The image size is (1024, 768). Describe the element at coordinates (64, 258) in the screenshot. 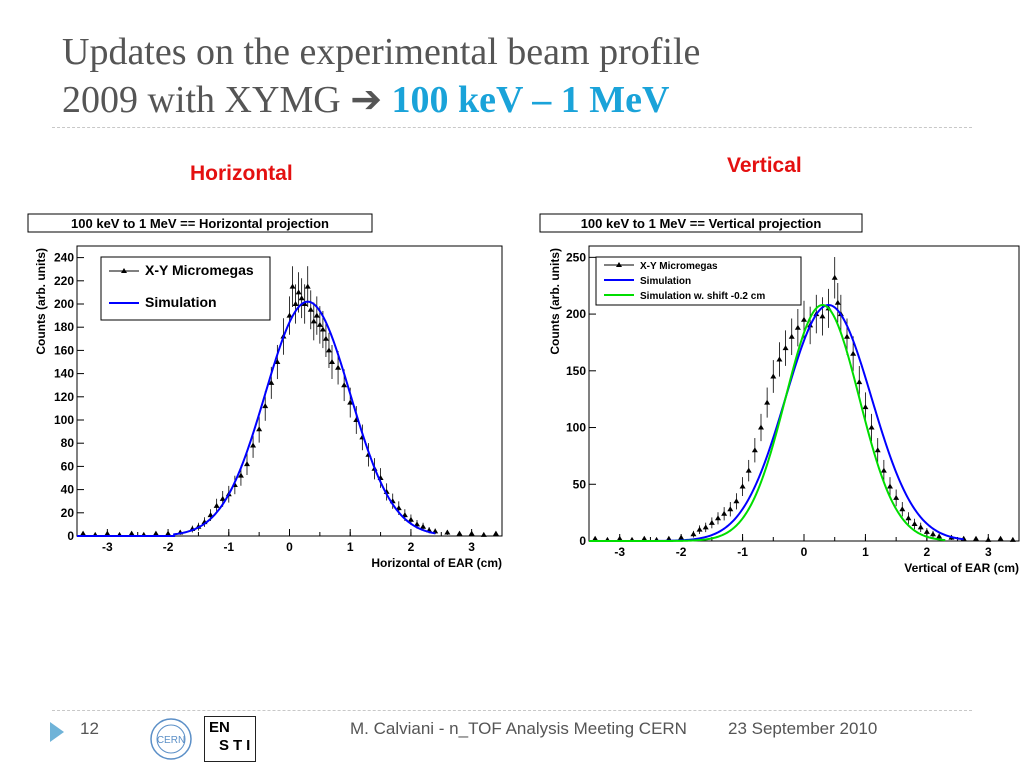

I see `y-tick-label: 240` at that location.